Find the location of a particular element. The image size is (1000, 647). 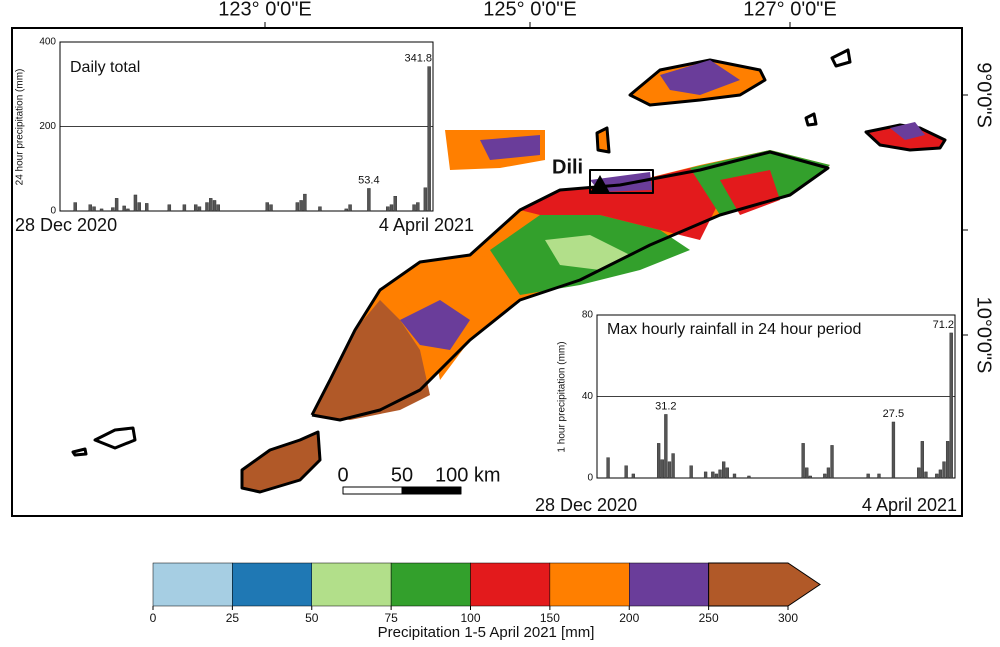

lat-label: 9°0'0"S is located at coordinates (984, 95).